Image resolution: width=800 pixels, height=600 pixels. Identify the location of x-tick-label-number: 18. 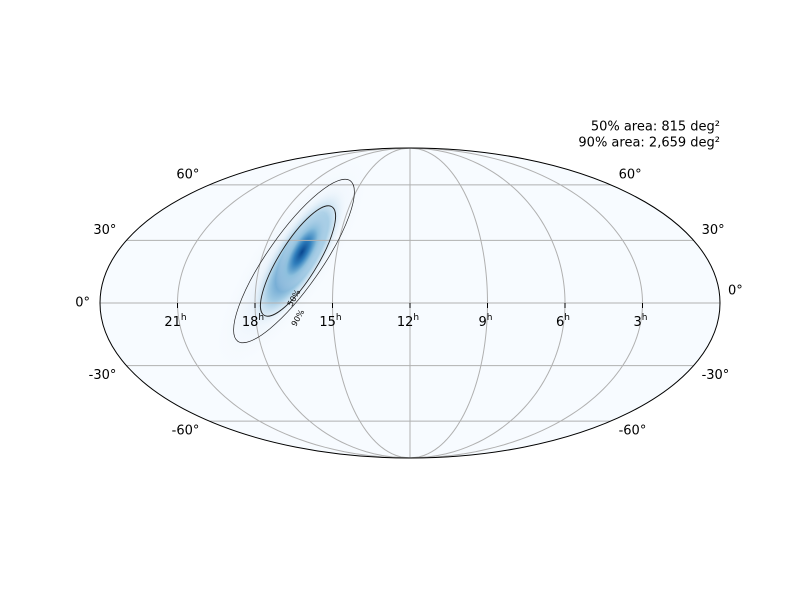
(250, 322).